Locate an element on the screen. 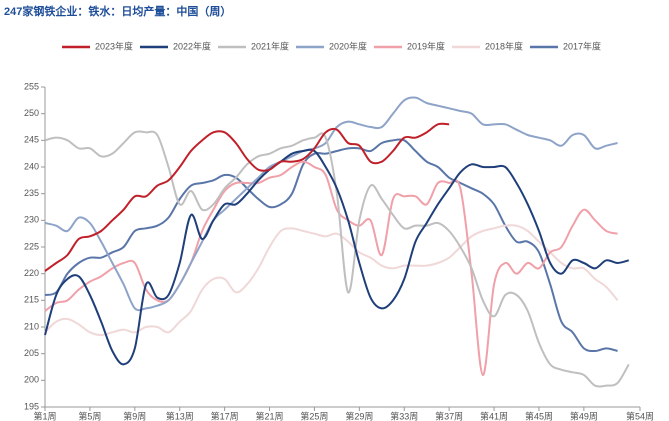 The image size is (669, 421). y-tick-label: 255 is located at coordinates (31, 86).